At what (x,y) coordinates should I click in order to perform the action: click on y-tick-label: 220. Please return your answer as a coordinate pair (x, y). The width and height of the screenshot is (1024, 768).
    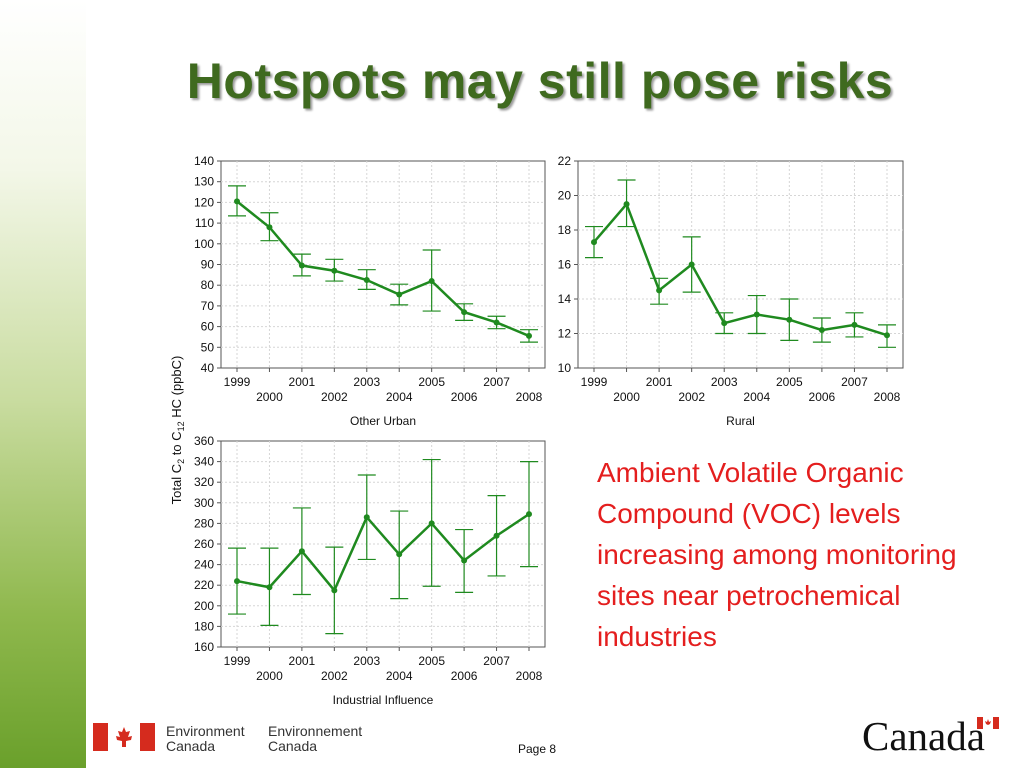
    Looking at the image, I should click on (204, 585).